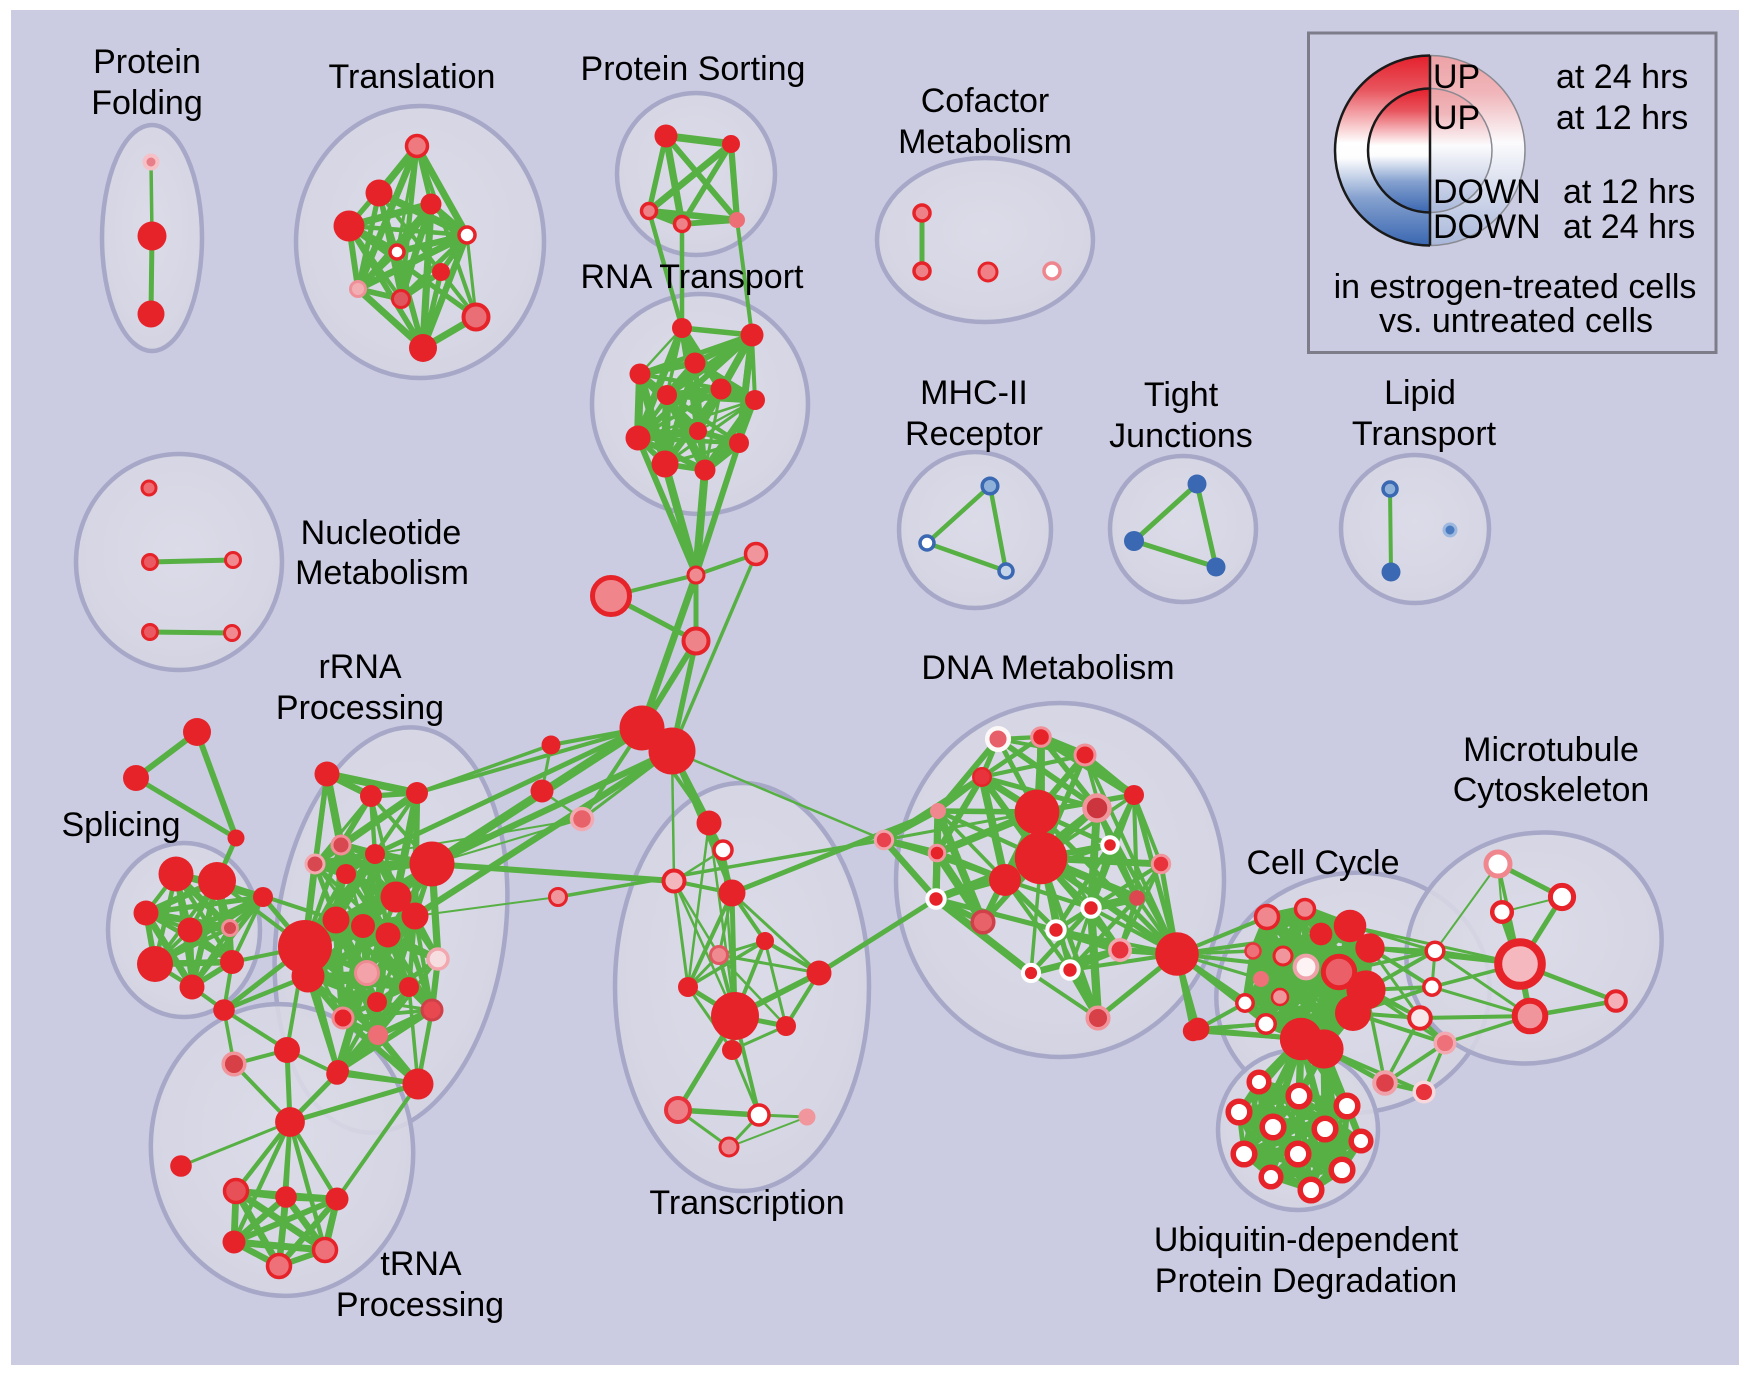 This screenshot has height=1381, width=1750. Describe the element at coordinates (1306, 1240) in the screenshot. I see `svg-text: Ubiquitin-dependent` at that location.